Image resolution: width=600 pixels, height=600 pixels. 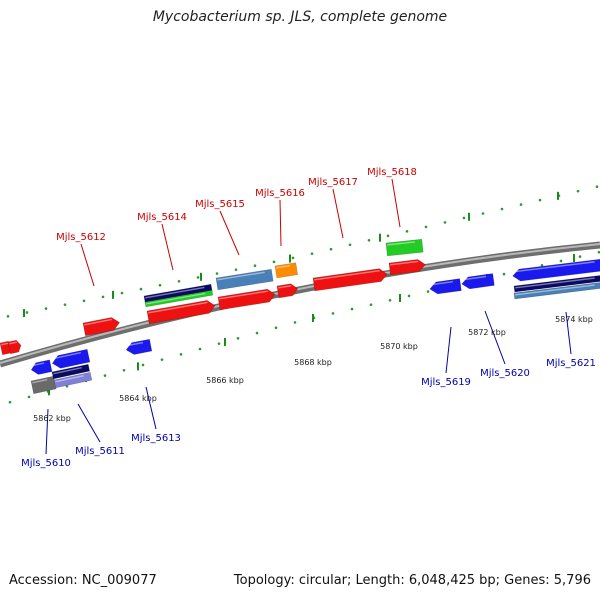 I want to click on gene-mjls-5615-steel, so click(x=244, y=279).